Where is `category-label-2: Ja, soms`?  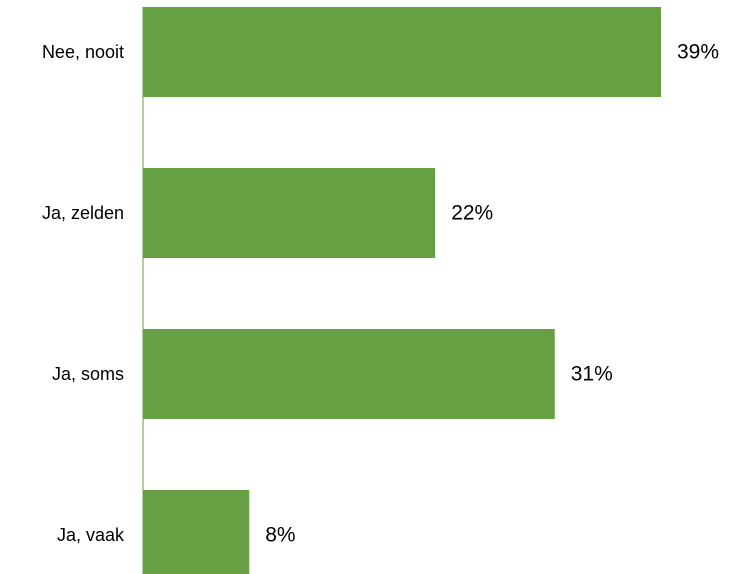
category-label-2: Ja, soms is located at coordinates (88, 374).